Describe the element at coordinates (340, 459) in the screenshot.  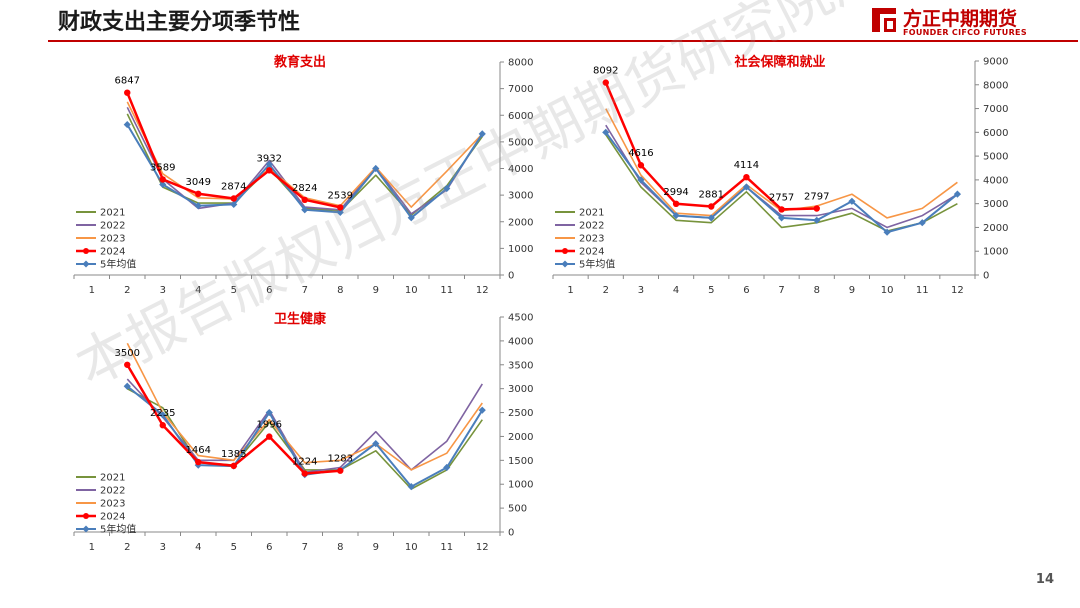
I see `data-label: 1283` at that location.